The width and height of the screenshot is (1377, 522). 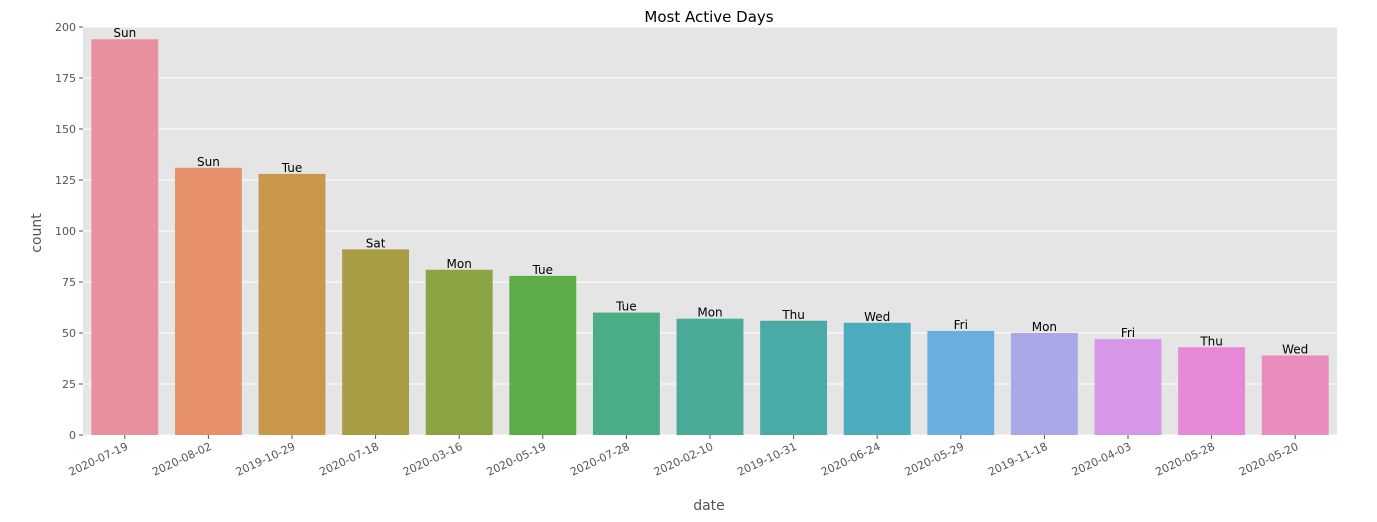 I want to click on x-tick-label-2020-05-28: 2020-05-28, so click(x=1184, y=459).